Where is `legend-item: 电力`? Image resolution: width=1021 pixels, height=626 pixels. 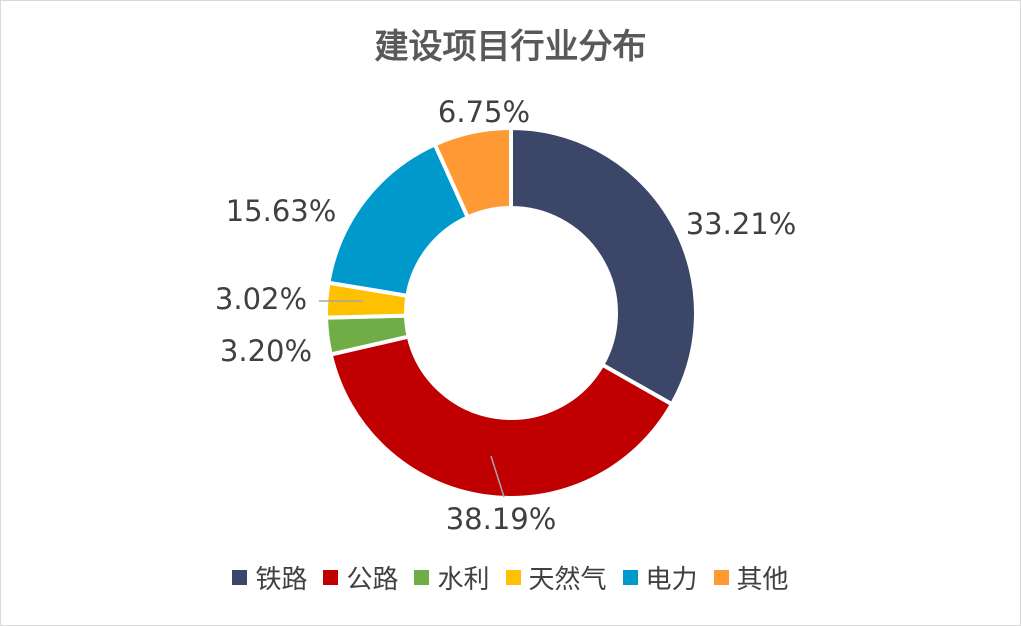
legend-item: 电力 is located at coordinates (660, 577).